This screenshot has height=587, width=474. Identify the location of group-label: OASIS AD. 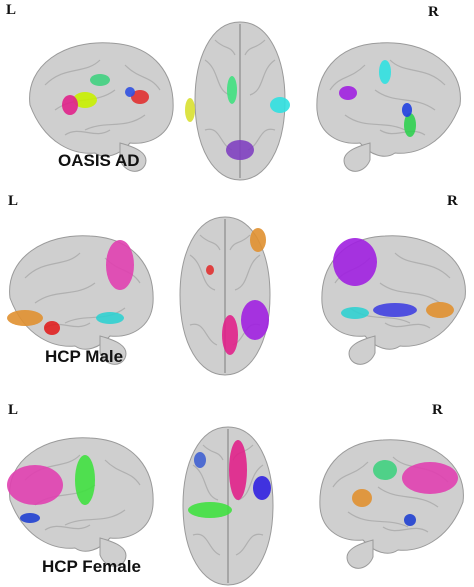
(99, 160).